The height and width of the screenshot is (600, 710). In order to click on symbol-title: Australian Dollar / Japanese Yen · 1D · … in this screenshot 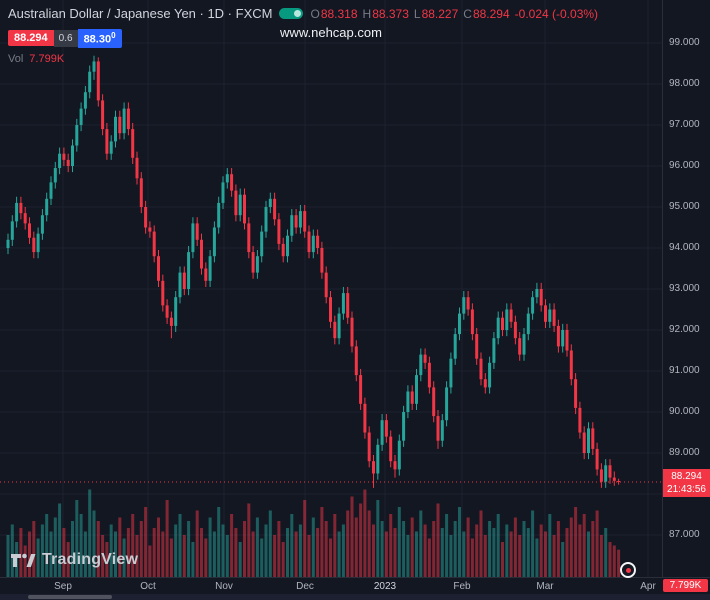, I will do `click(140, 13)`.